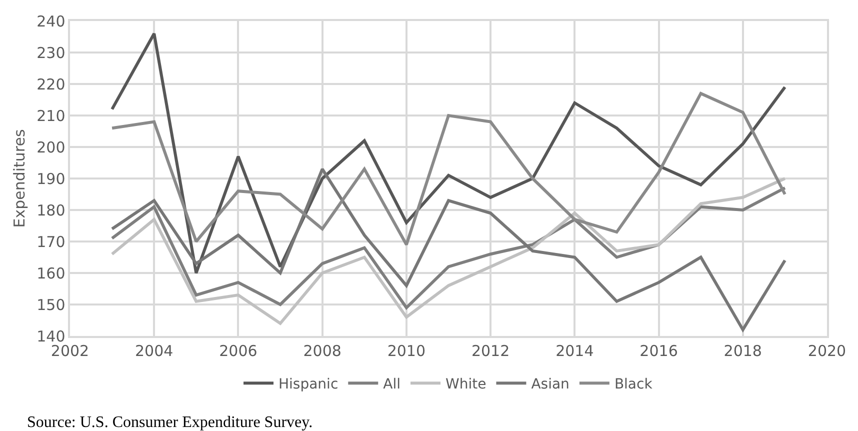  I want to click on x-tick-label: 2004, so click(154, 351).